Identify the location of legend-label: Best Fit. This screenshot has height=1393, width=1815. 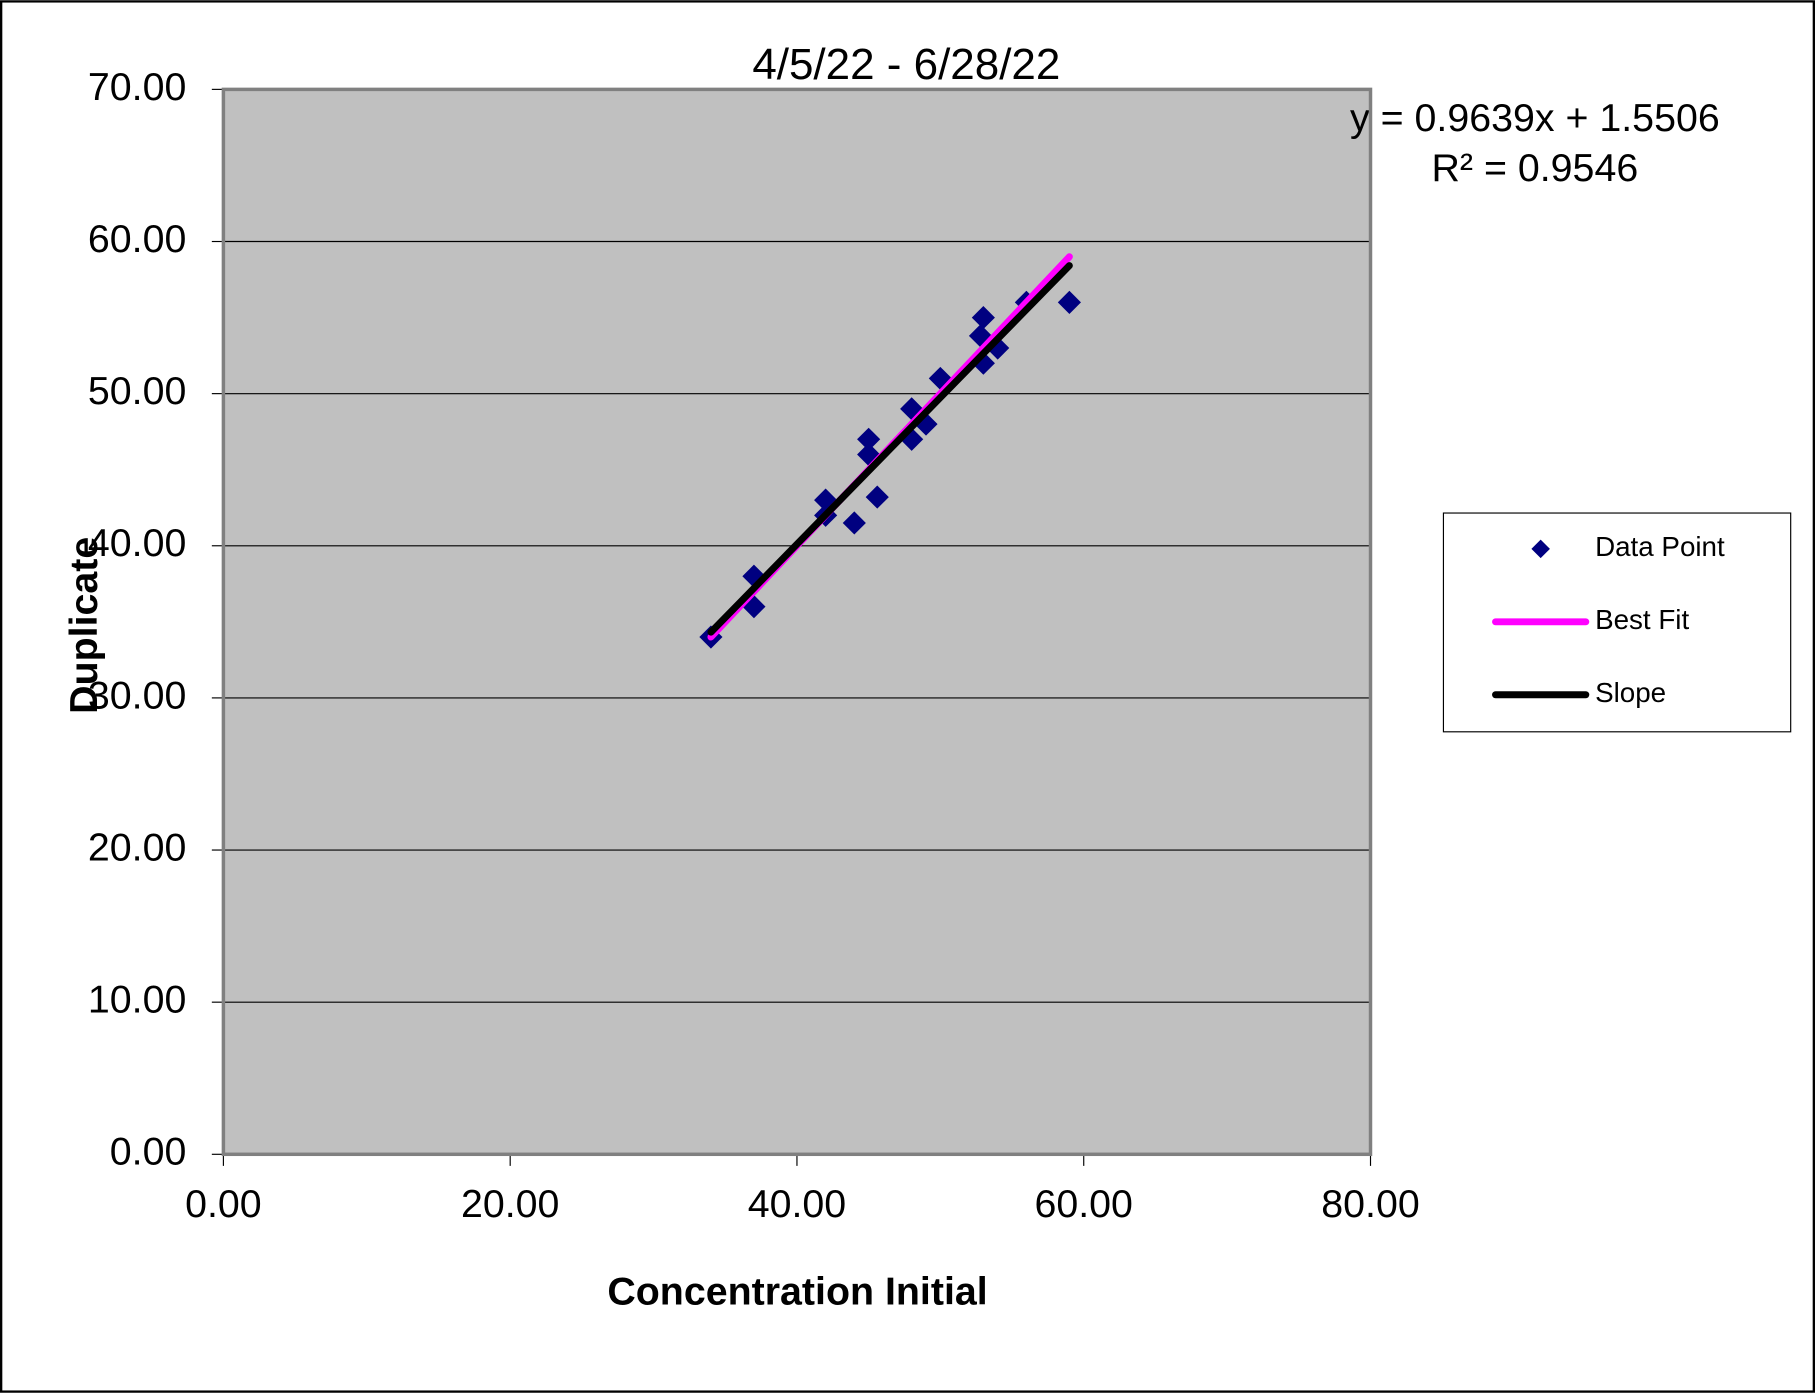
(1642, 619).